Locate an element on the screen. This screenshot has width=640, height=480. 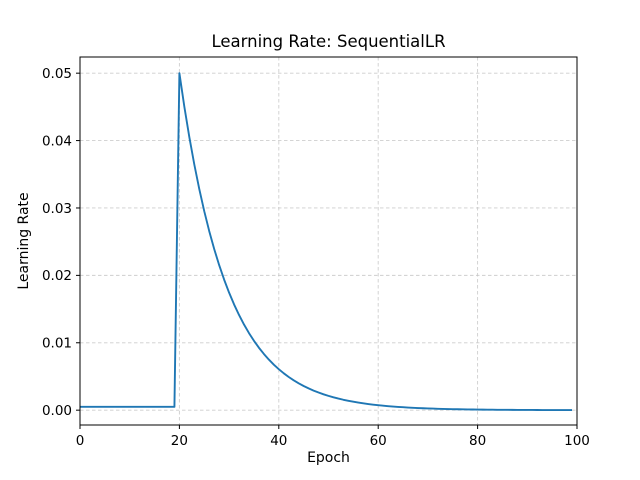
x-tick-label: 20 is located at coordinates (179, 441).